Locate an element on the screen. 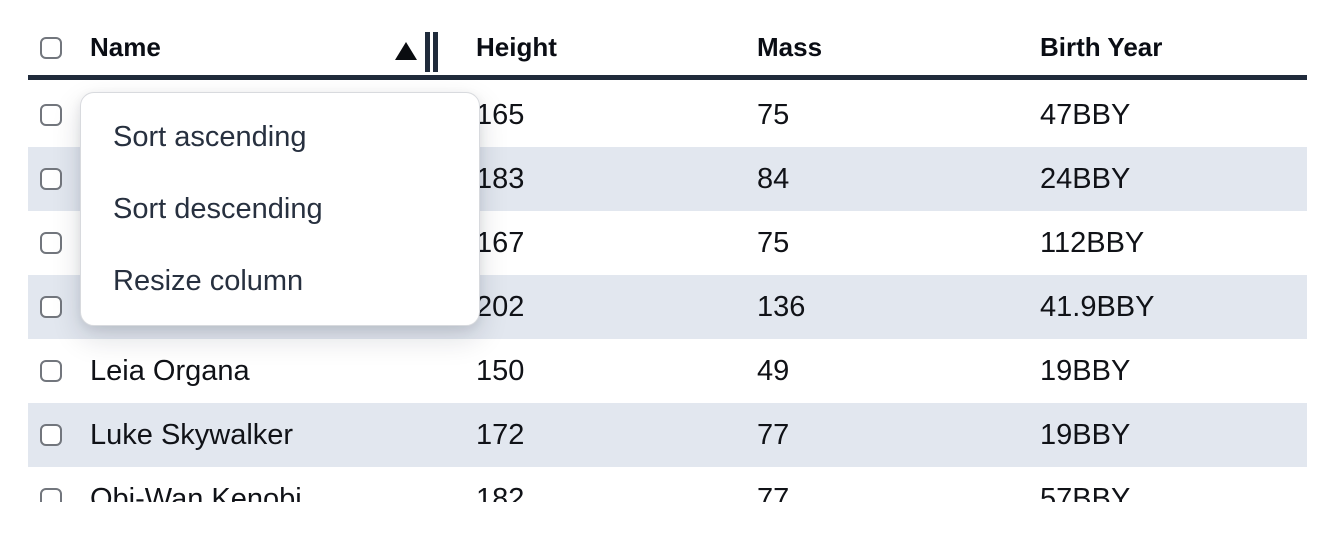 Image resolution: width=1330 pixels, height=536 pixels. cell-birth-year: 24BBY is located at coordinates (1085, 178).